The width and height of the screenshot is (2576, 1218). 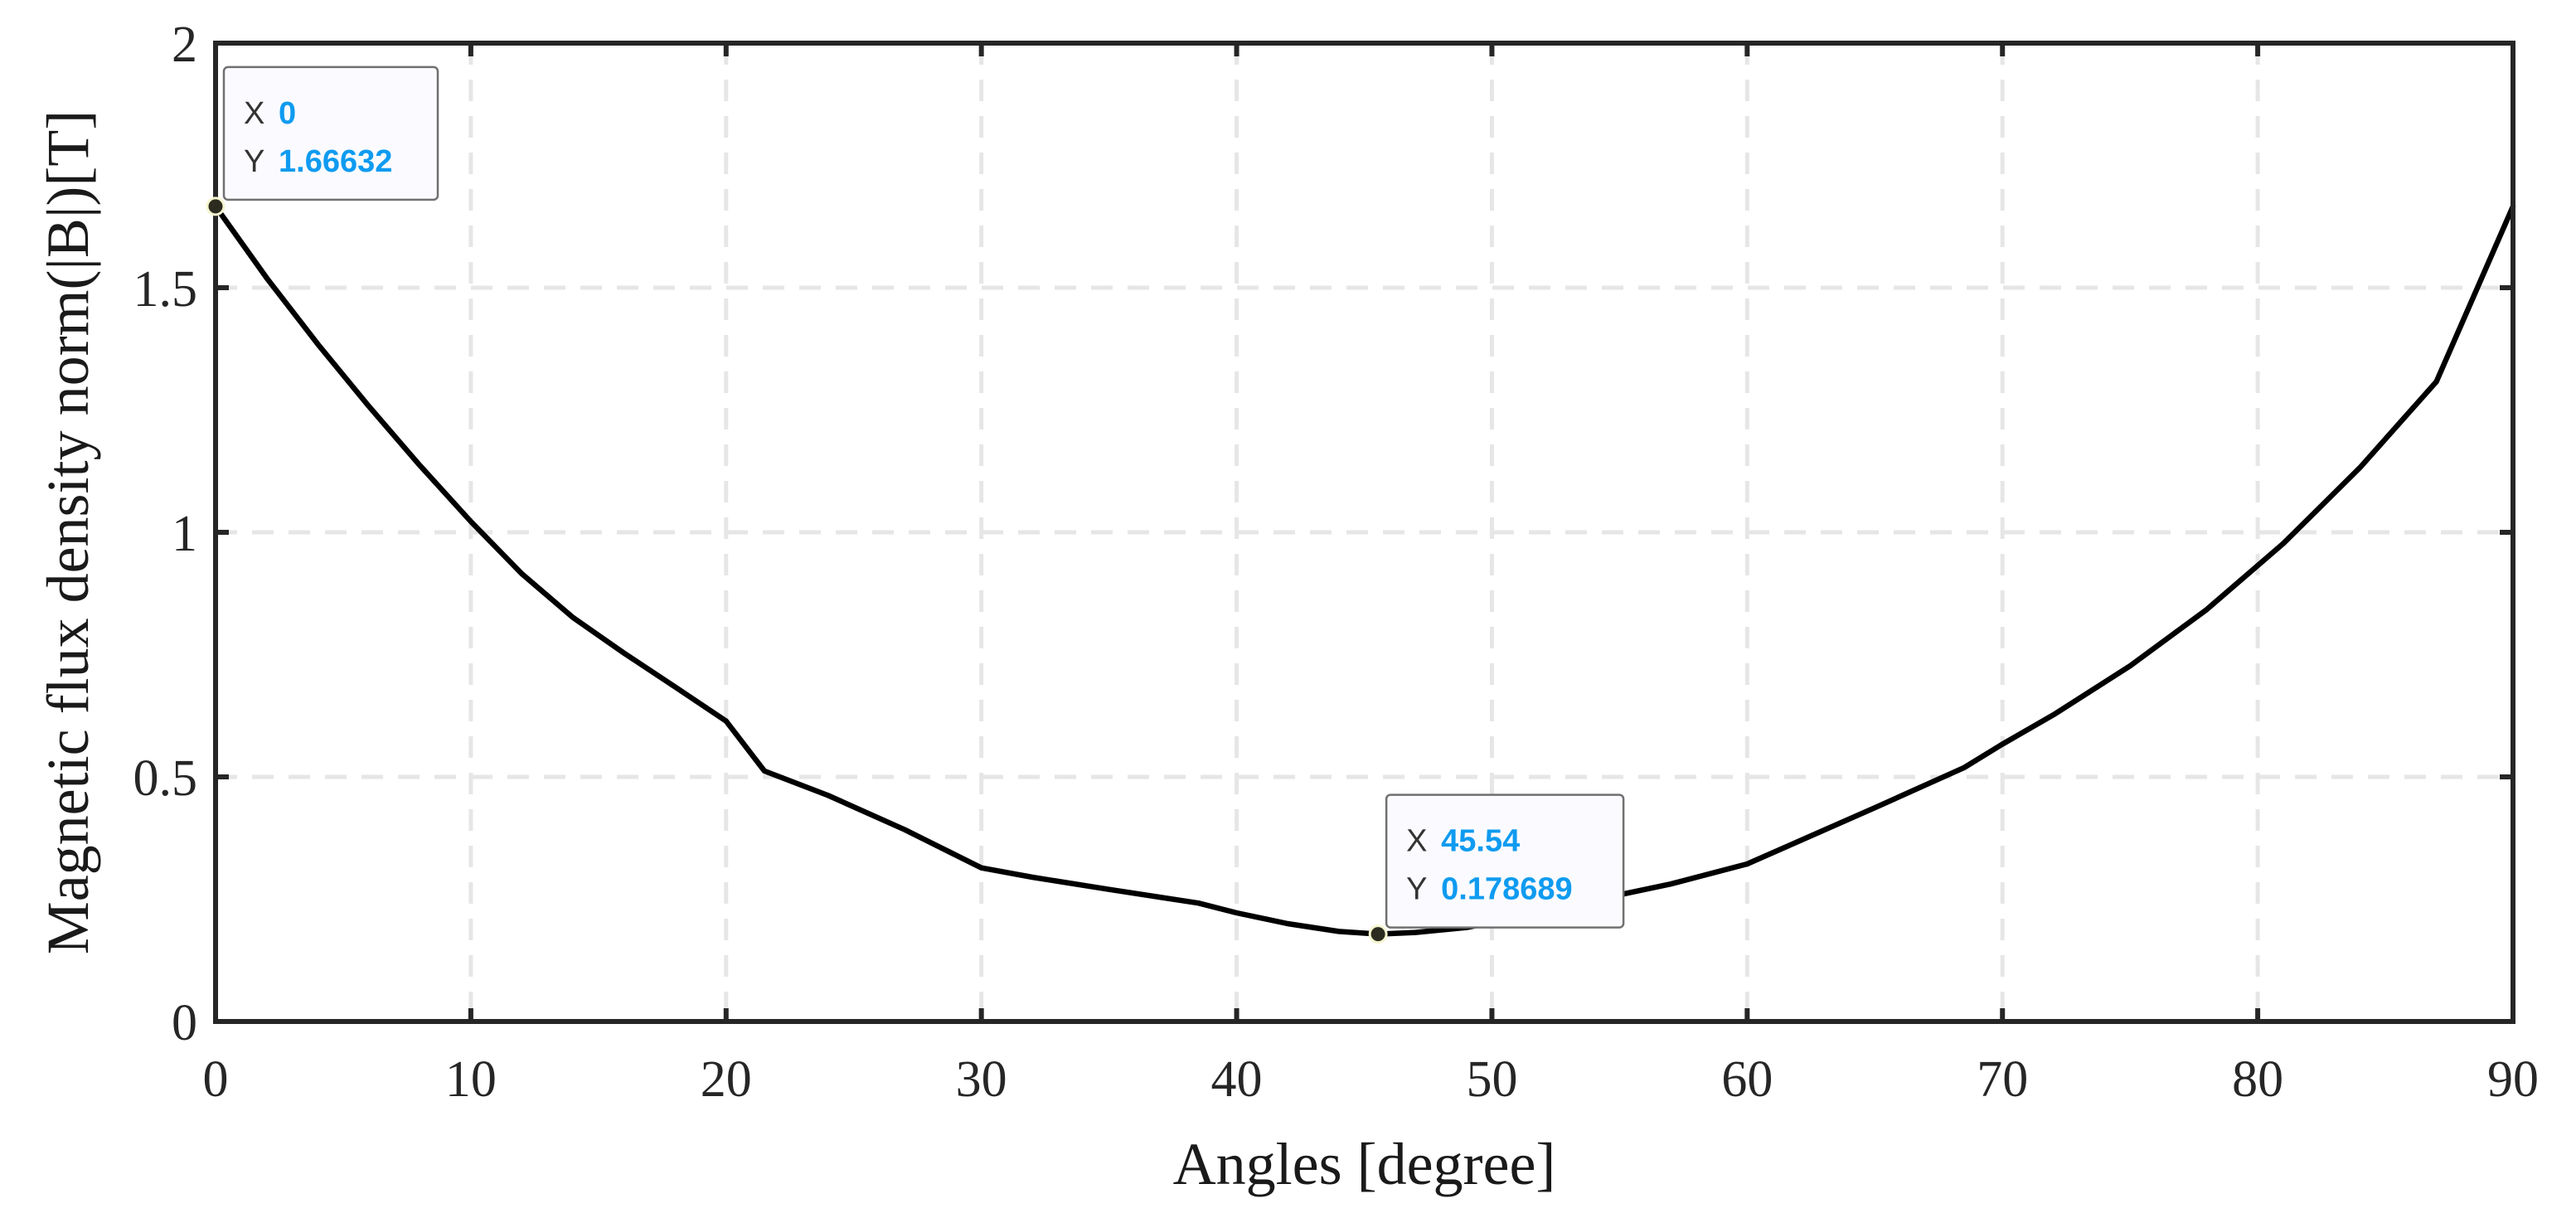 I want to click on y-tick-label: 1.5, so click(x=165, y=289).